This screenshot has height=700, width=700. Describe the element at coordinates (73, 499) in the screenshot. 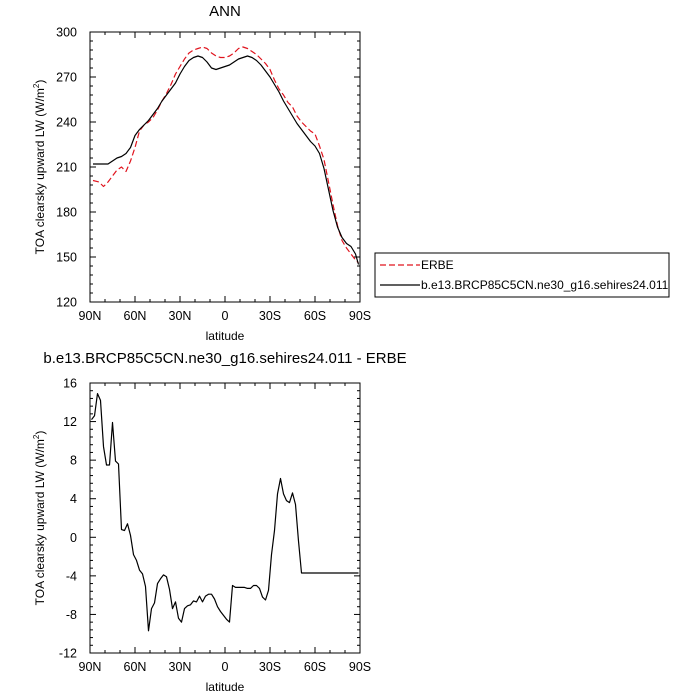

I see `y-tick-label: 4` at that location.